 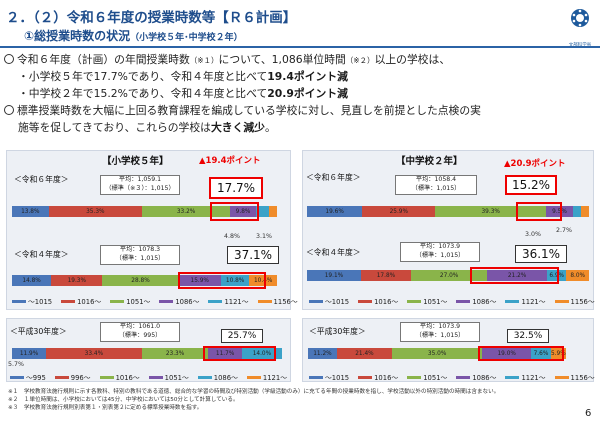 I want to click on middle-legend: ～1015 1016～ 1051～ 1086～ 1121～ 1156～, so click(x=454, y=301).